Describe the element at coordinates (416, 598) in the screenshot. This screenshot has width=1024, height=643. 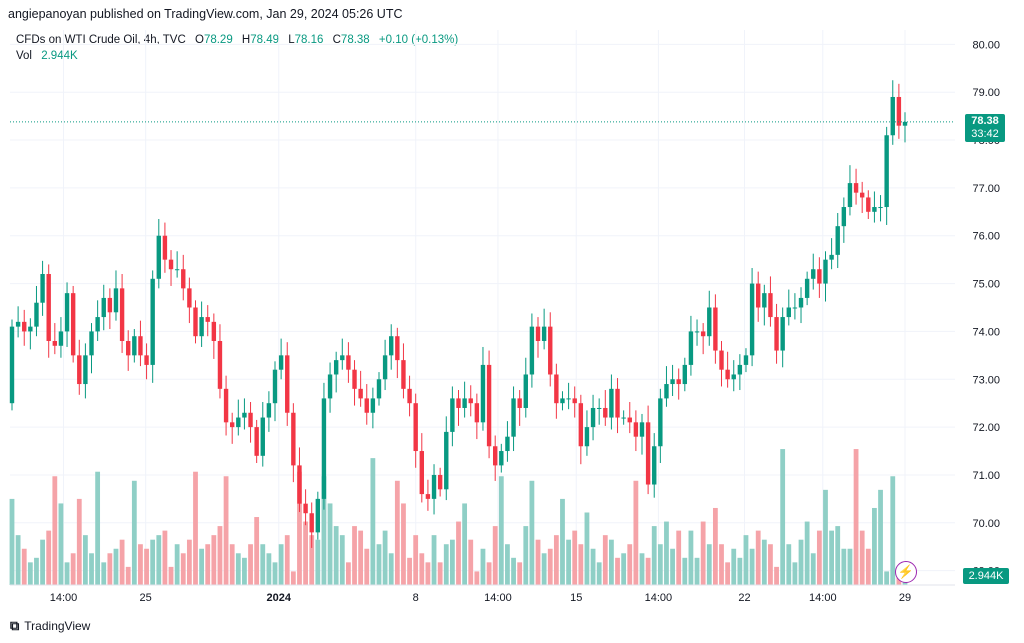
I see `time-tick-label: 8` at that location.